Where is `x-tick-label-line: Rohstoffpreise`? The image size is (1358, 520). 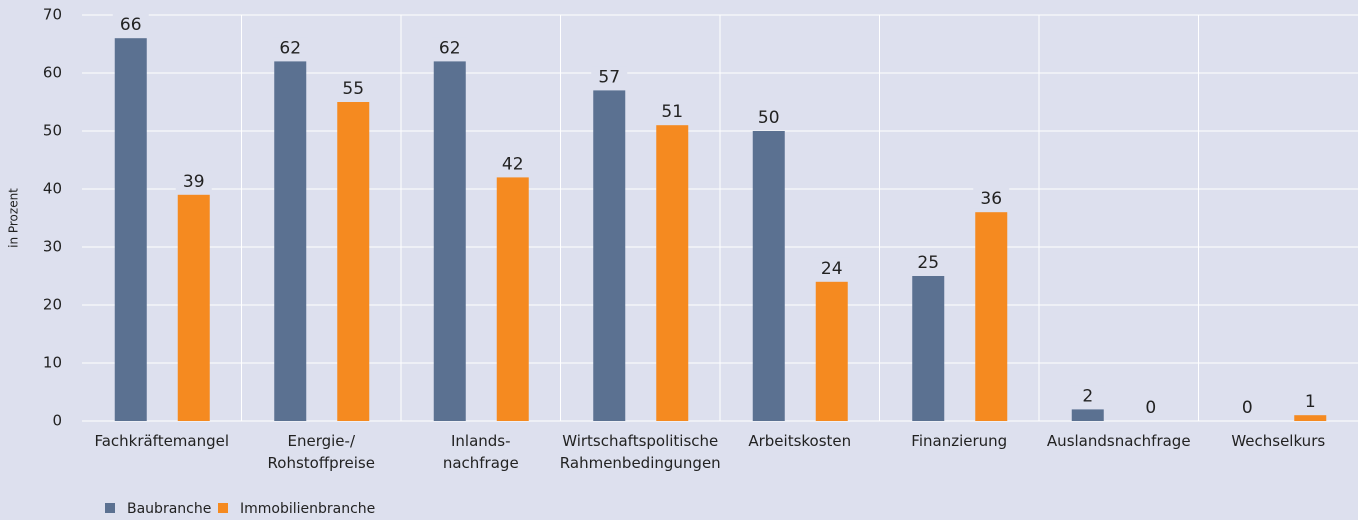 x-tick-label-line: Rohstoffpreise is located at coordinates (321, 463).